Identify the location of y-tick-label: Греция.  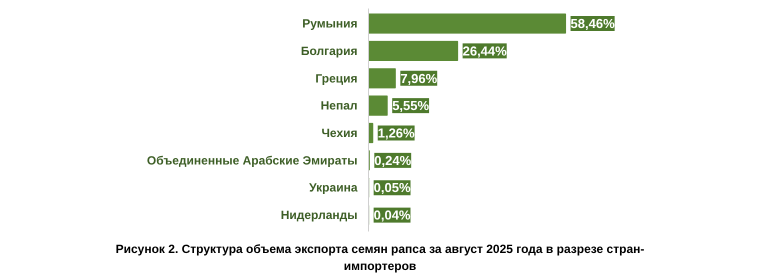
(336, 78).